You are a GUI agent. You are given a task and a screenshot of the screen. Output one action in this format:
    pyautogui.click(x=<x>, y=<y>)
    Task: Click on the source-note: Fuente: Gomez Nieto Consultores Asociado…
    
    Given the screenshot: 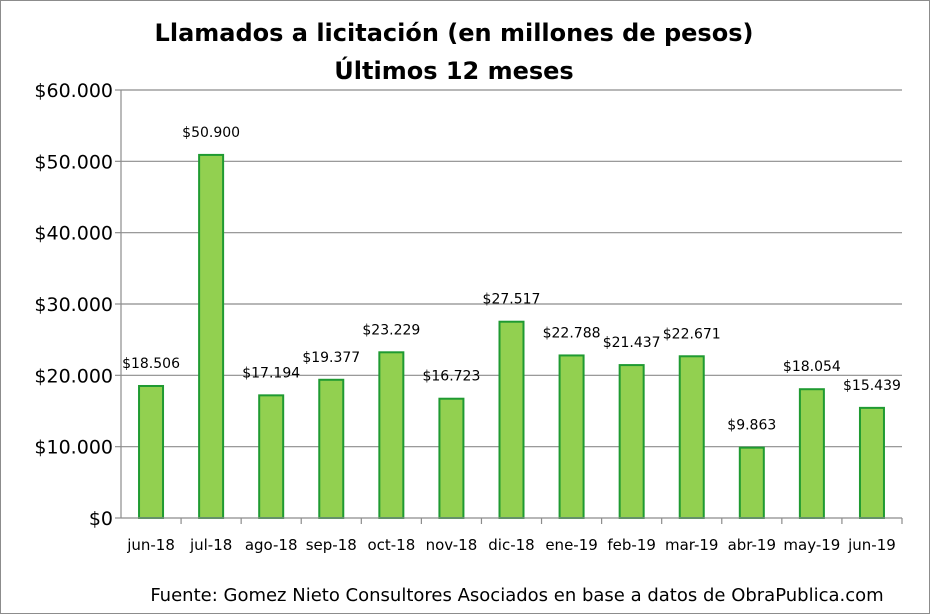 What is the action you would take?
    pyautogui.click(x=516, y=595)
    